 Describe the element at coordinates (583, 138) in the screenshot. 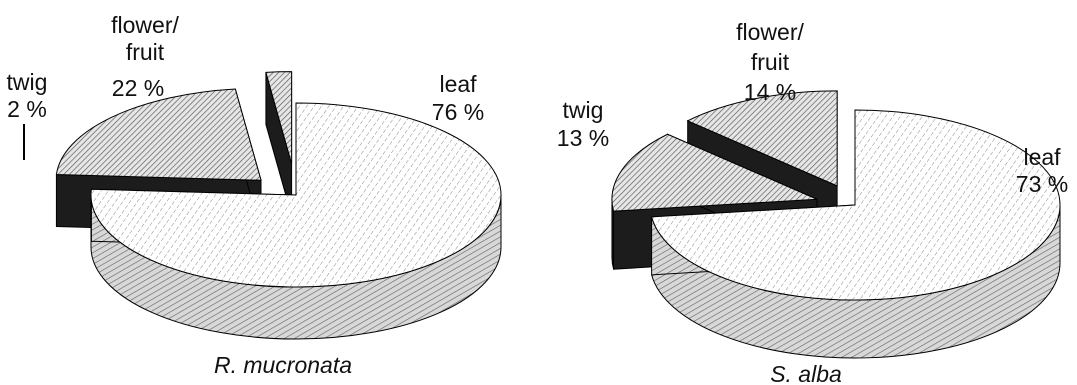

I see `label-twig-pct: 13 %` at that location.